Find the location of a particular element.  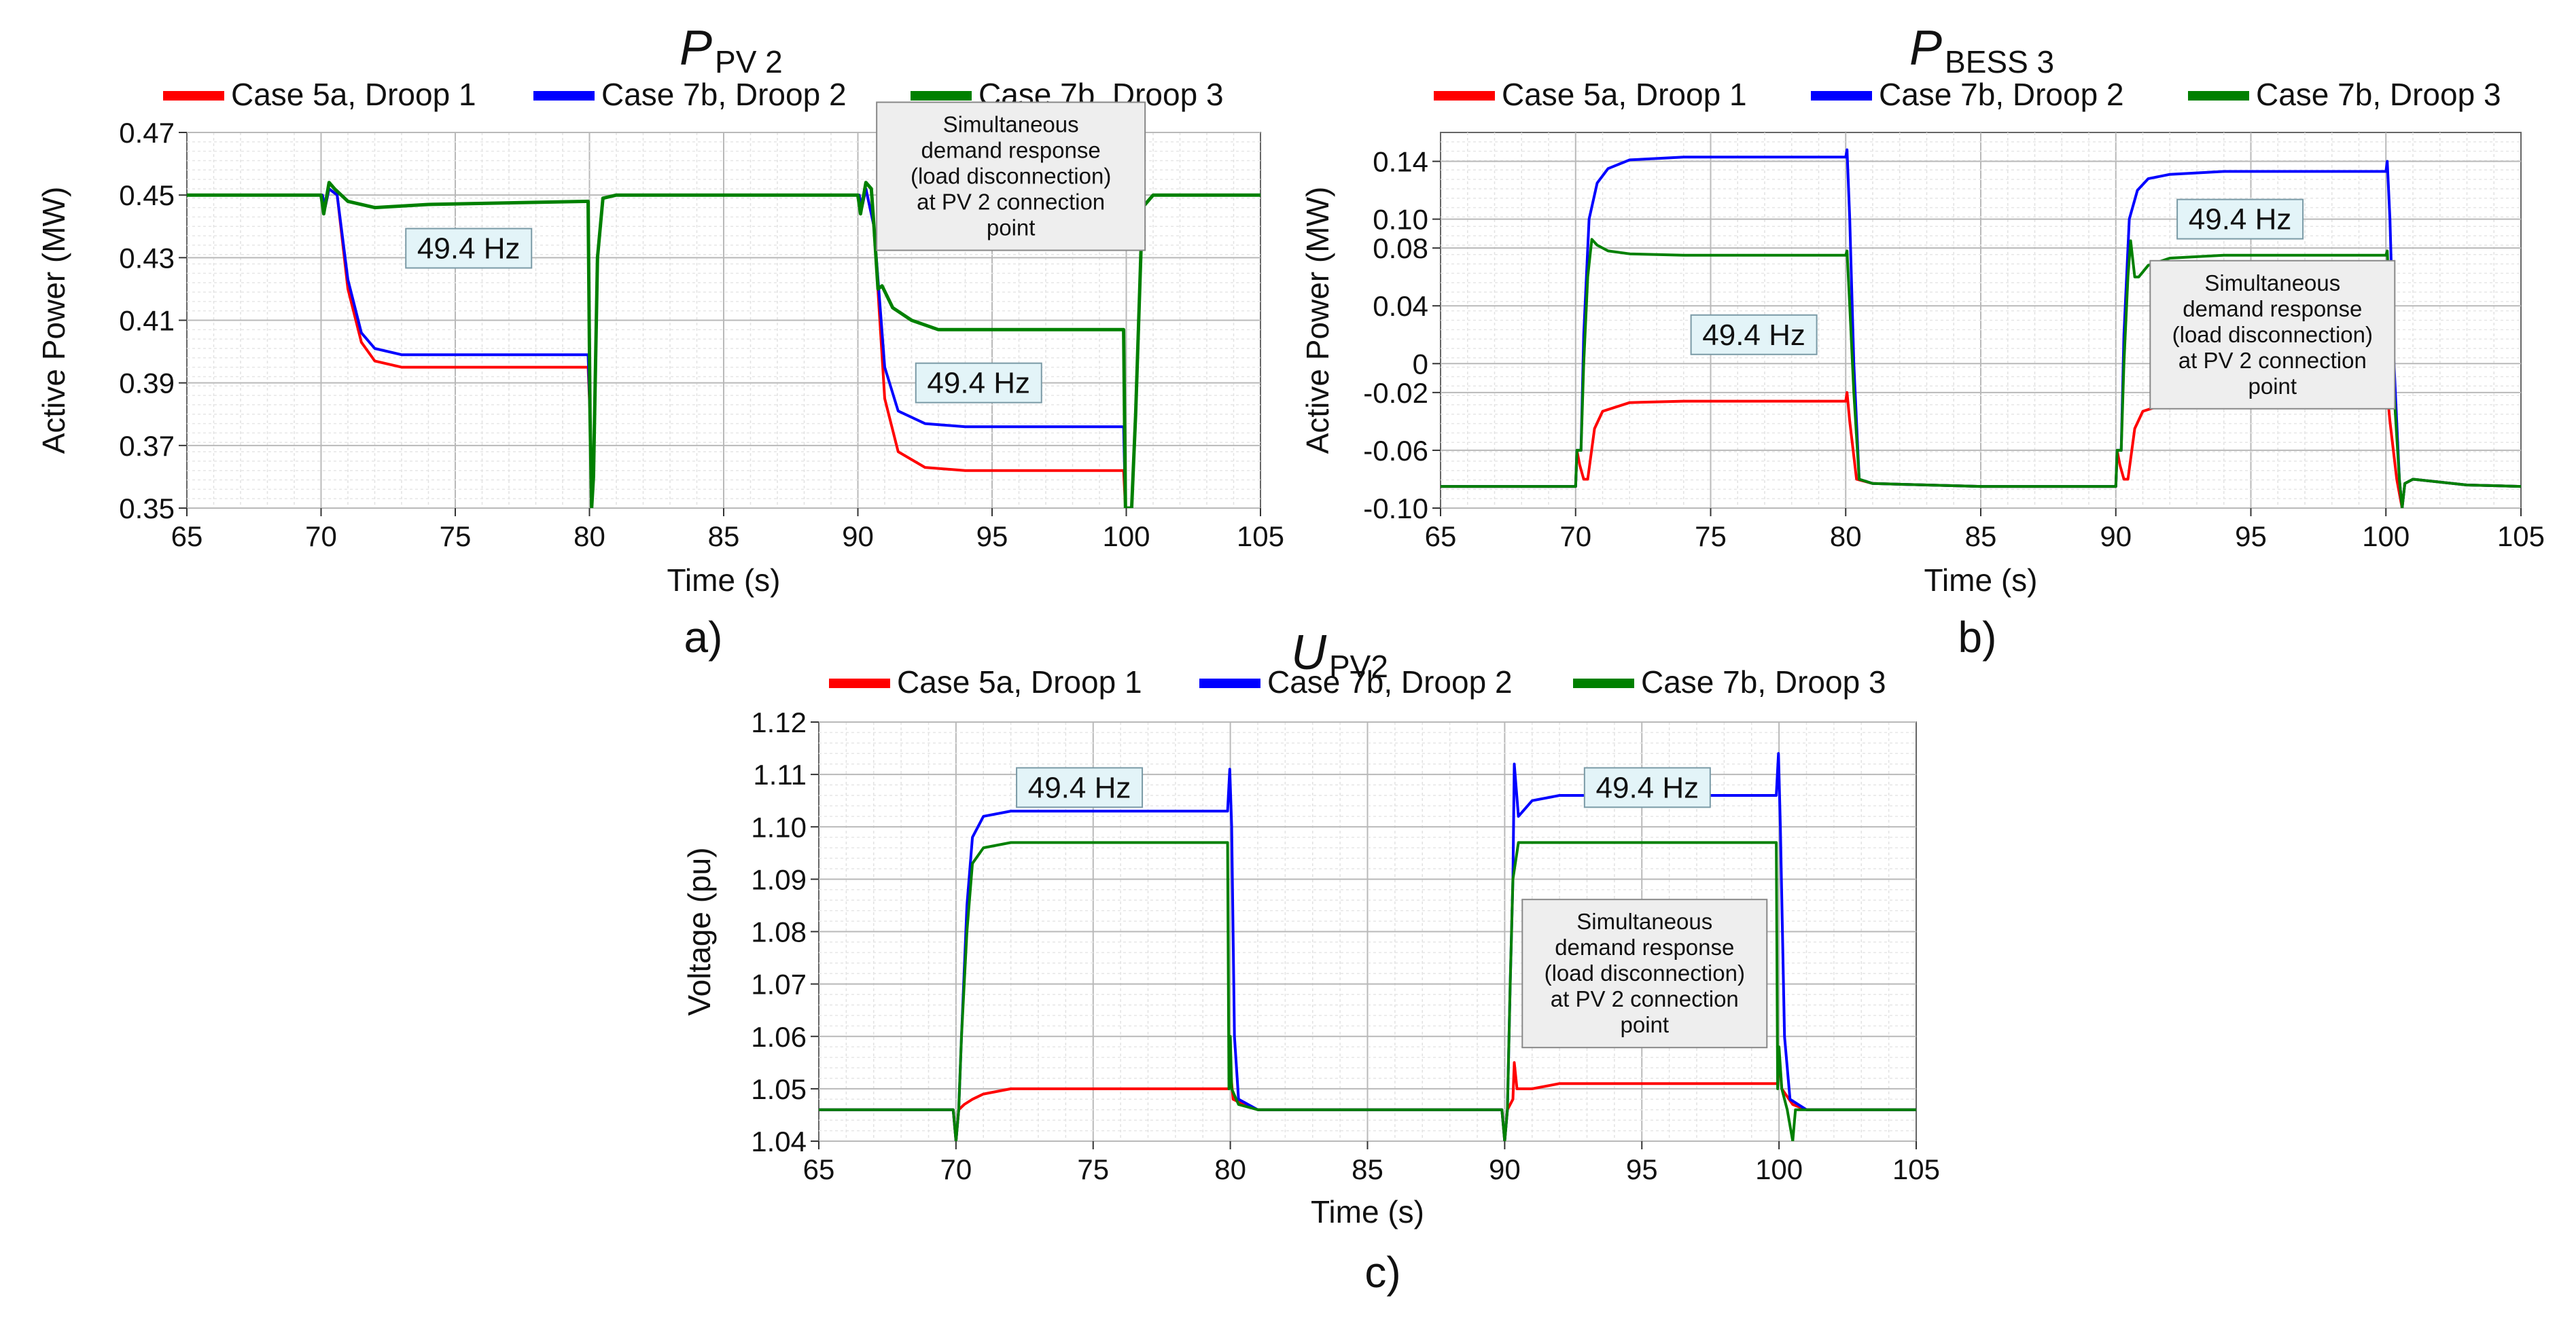

panel-label: c) is located at coordinates (1382, 1273).